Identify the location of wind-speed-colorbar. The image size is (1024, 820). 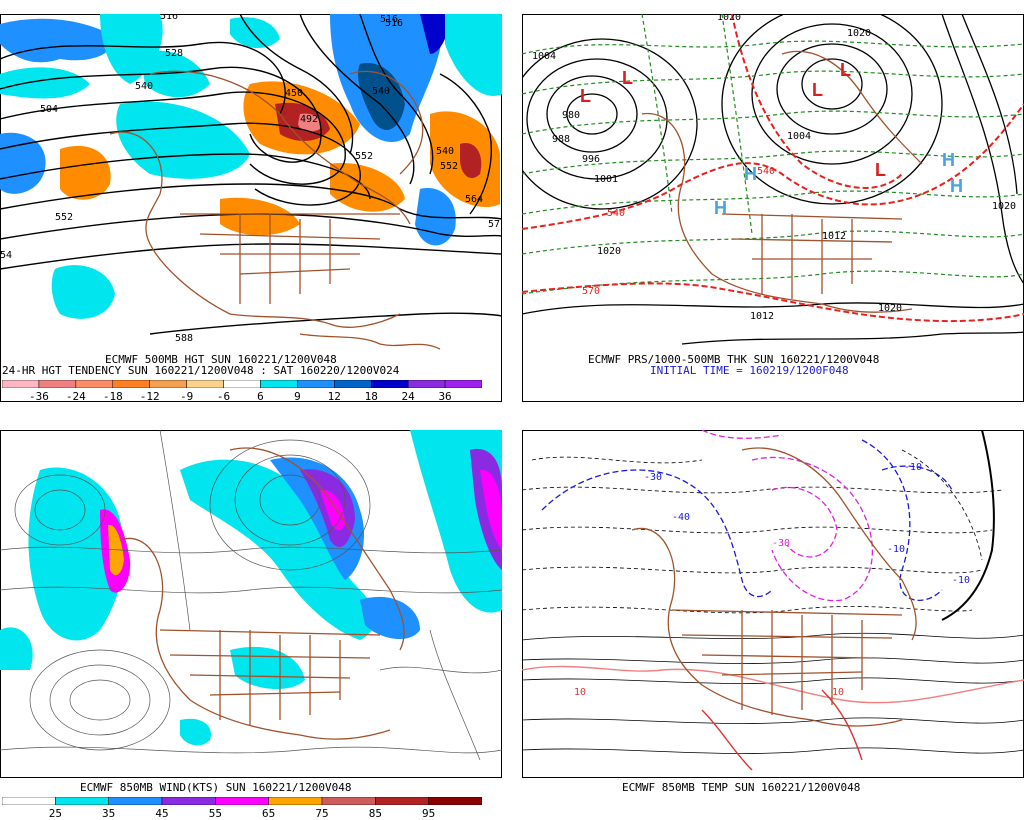
(242, 801).